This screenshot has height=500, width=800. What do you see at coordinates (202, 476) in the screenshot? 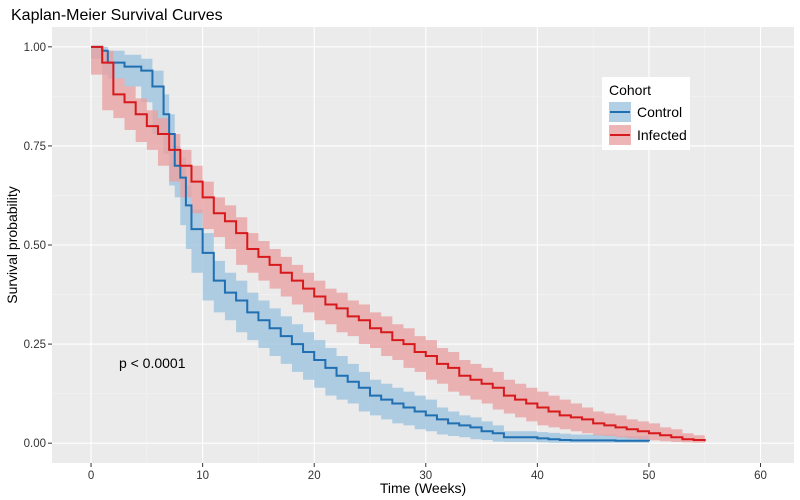
I see `x-tick-label: 10` at bounding box center [202, 476].